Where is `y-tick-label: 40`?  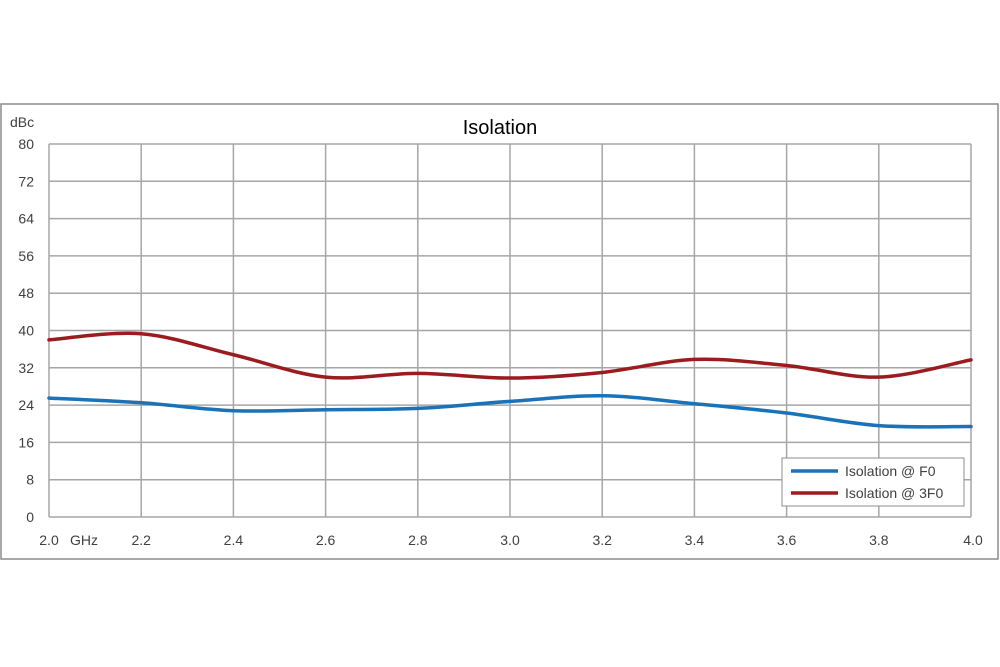 y-tick-label: 40 is located at coordinates (26, 331).